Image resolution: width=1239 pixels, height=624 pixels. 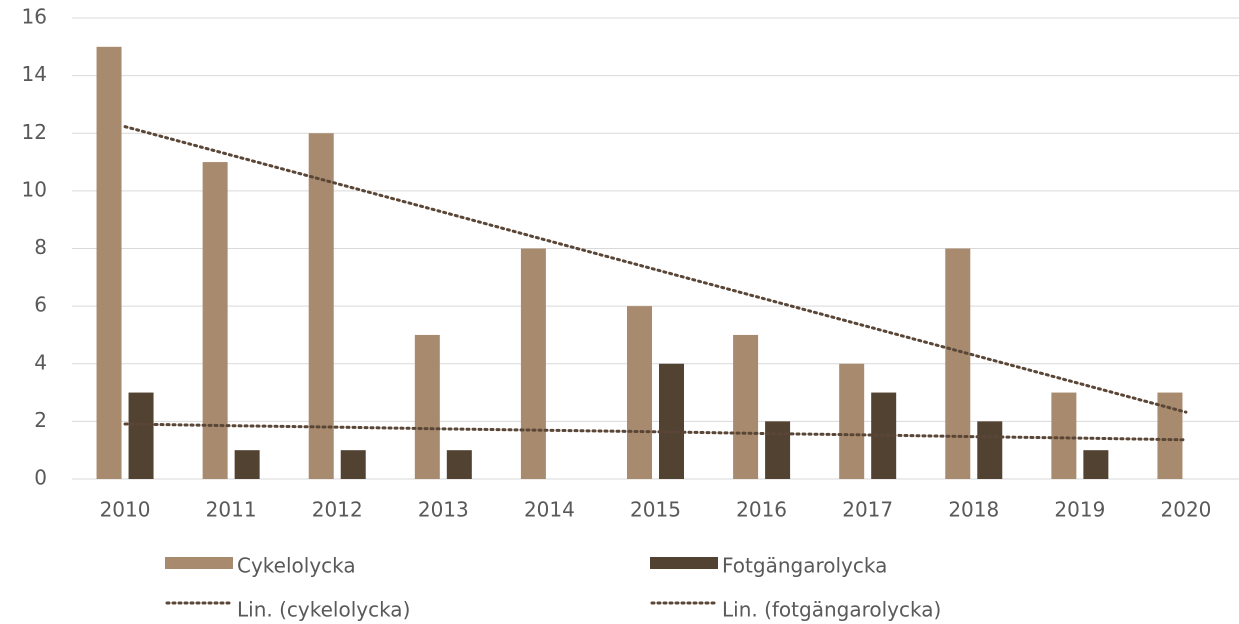 What do you see at coordinates (337, 510) in the screenshot?
I see `x-tick-label: 2012` at bounding box center [337, 510].